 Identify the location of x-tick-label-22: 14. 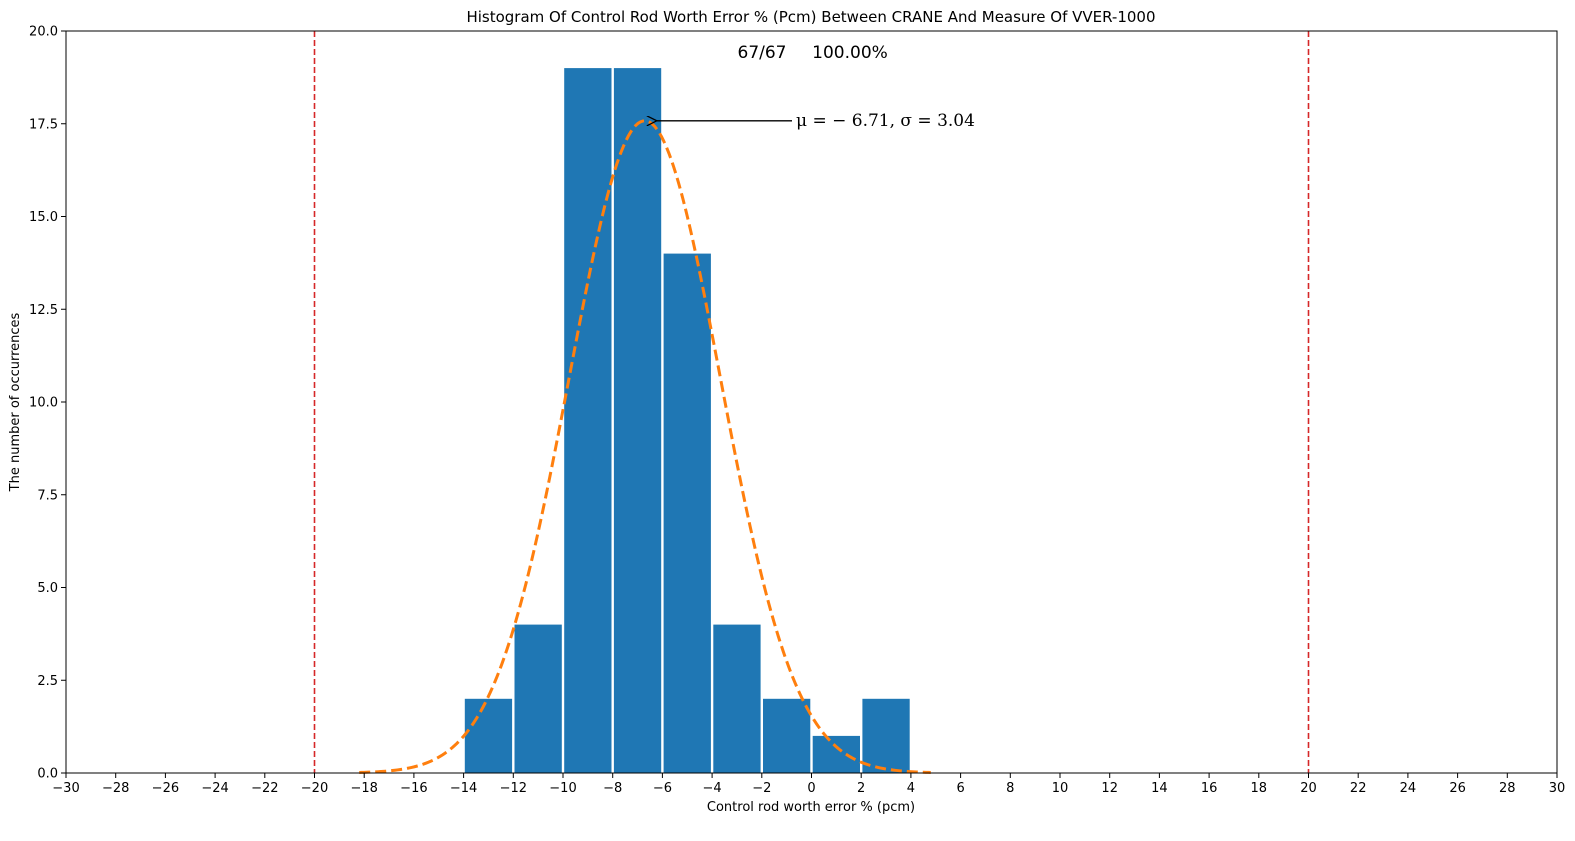
(1159, 788).